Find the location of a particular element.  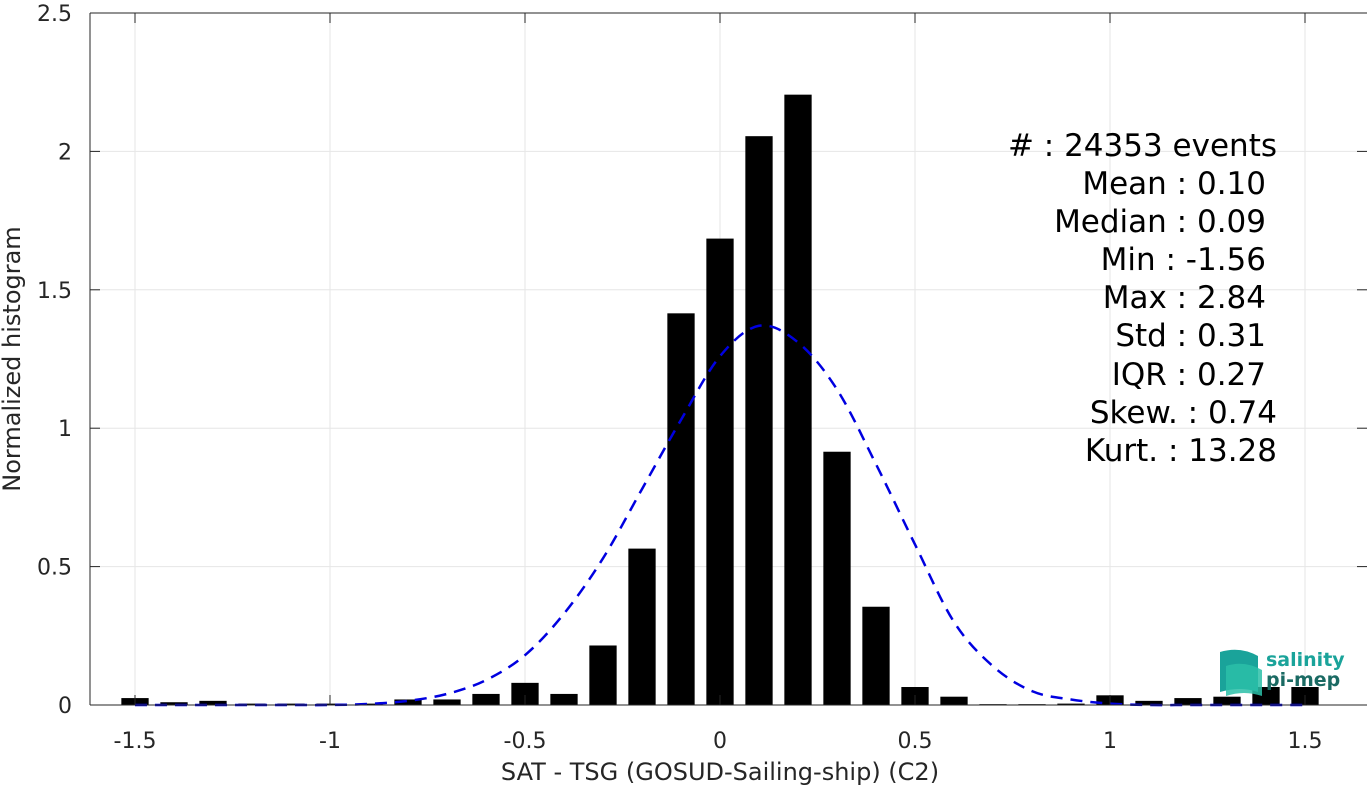

stat-annotation: Max : 2.84 is located at coordinates (1184, 298).